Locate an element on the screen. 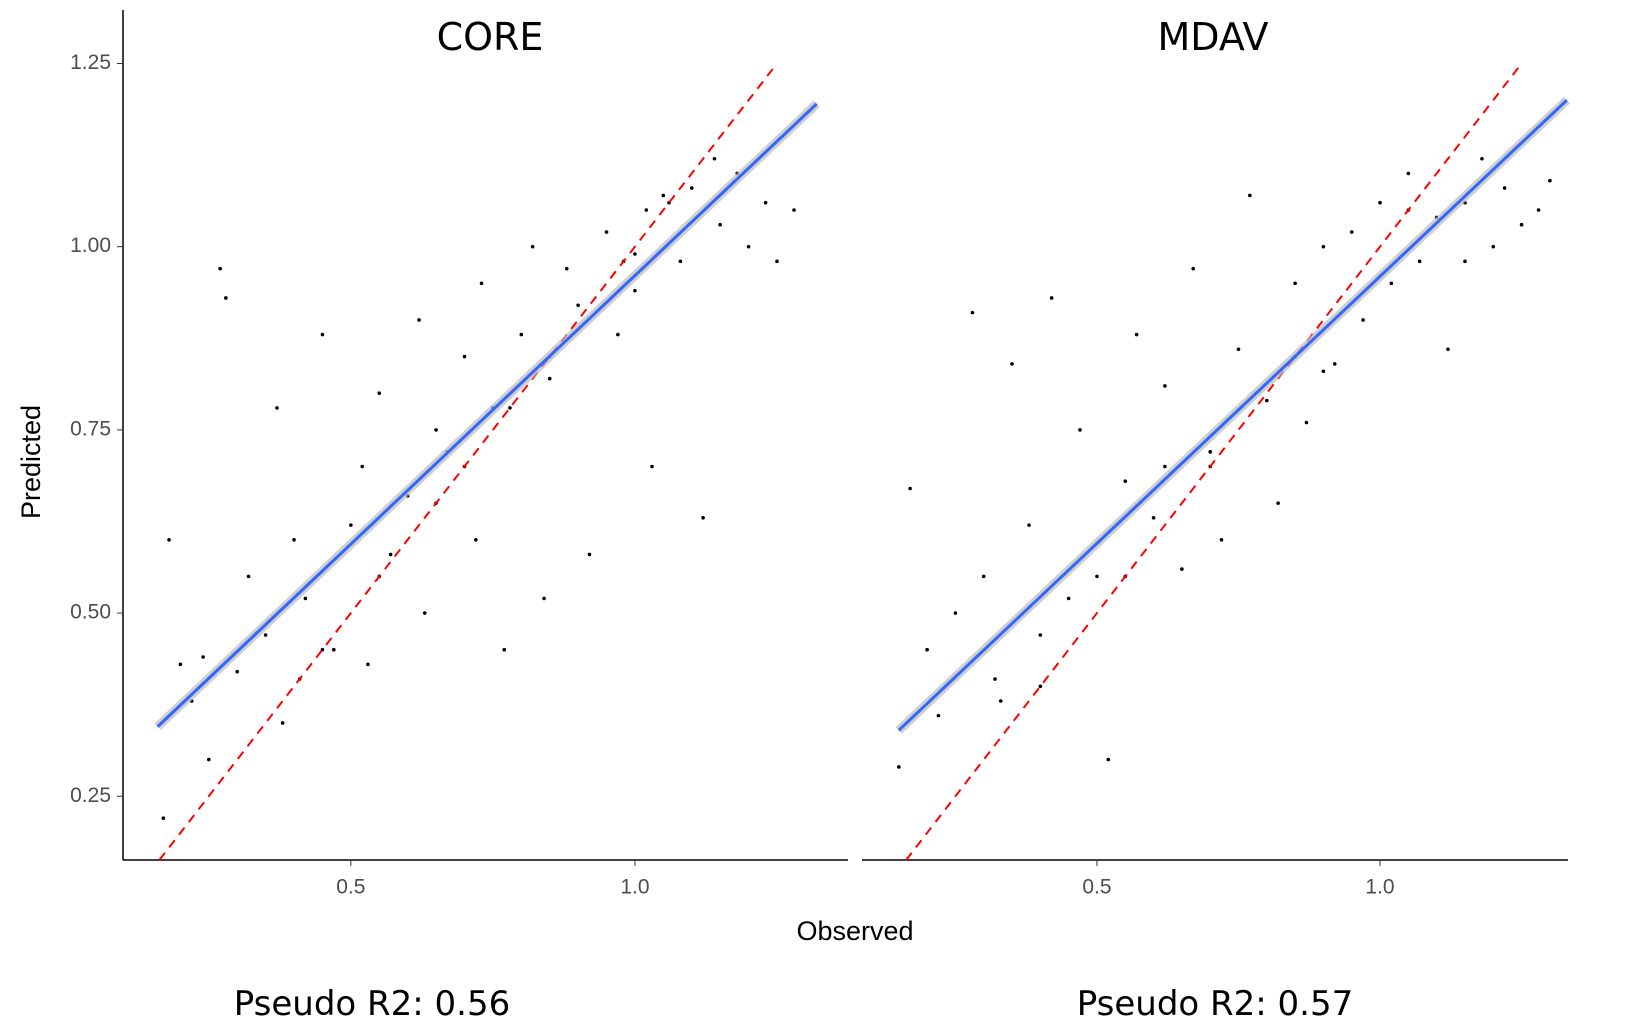  panel-title: CORE is located at coordinates (490, 37).